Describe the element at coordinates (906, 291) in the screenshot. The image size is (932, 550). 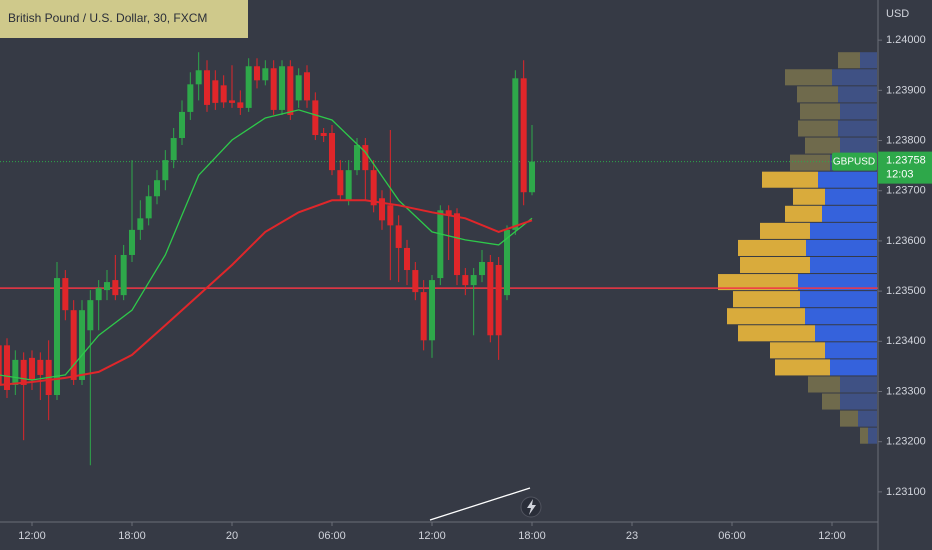
I see `y-tick-label: 1.23500` at that location.